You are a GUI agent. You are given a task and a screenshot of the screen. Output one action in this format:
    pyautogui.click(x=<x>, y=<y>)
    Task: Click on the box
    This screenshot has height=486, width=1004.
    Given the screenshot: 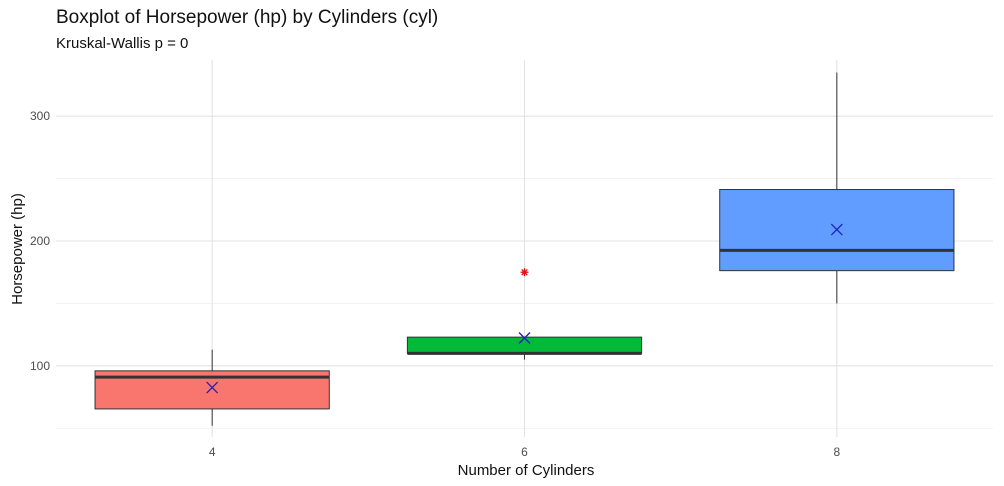 What is the action you would take?
    pyautogui.click(x=524, y=345)
    